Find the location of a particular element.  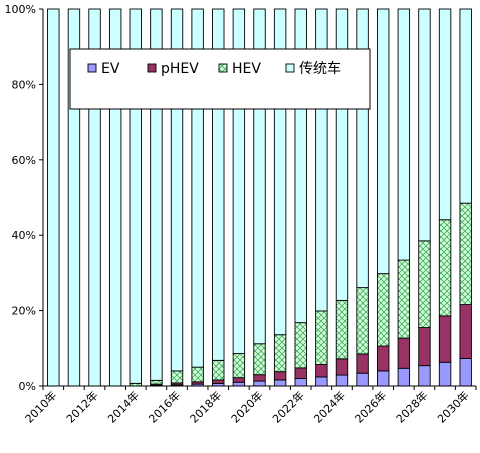

bar-segment-HEV-2022年 is located at coordinates (300, 345).